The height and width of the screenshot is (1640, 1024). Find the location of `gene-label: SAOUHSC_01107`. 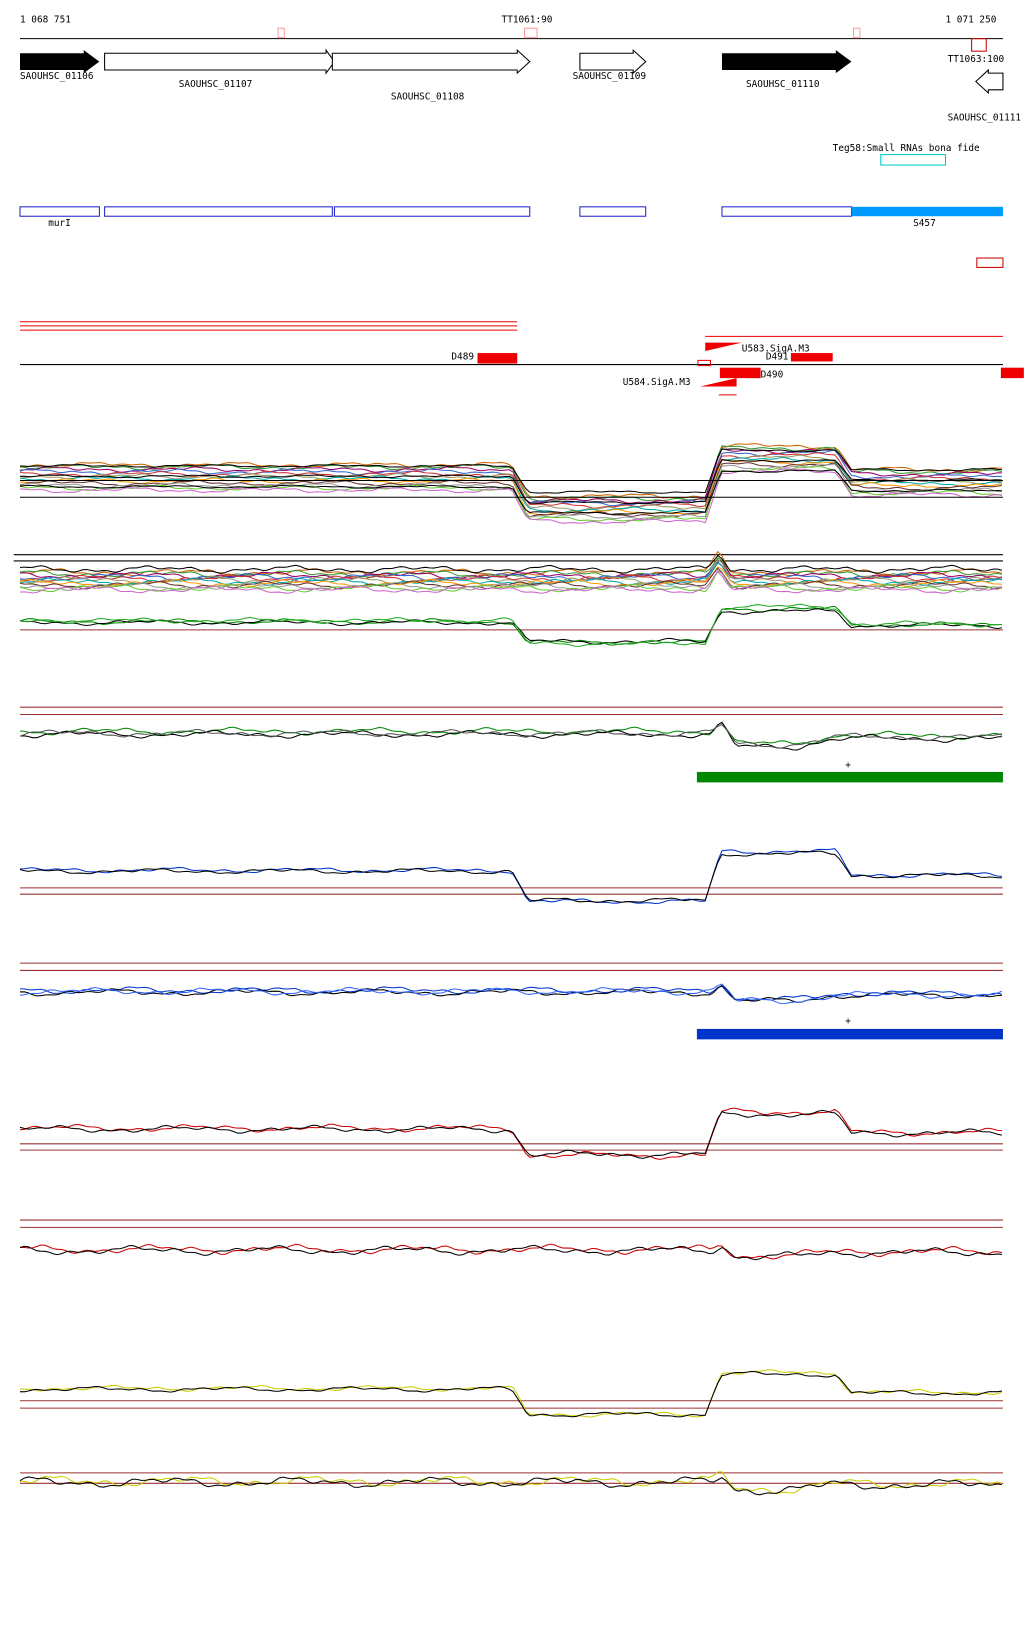

gene-label: SAOUHSC_01107 is located at coordinates (216, 84).